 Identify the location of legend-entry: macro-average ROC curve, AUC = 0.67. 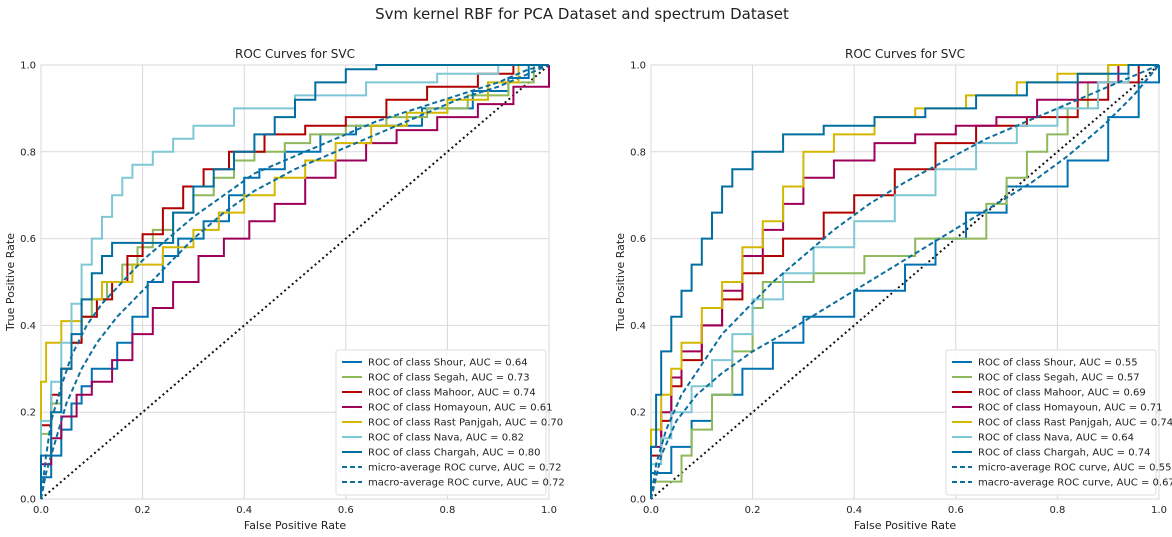
(1075, 483).